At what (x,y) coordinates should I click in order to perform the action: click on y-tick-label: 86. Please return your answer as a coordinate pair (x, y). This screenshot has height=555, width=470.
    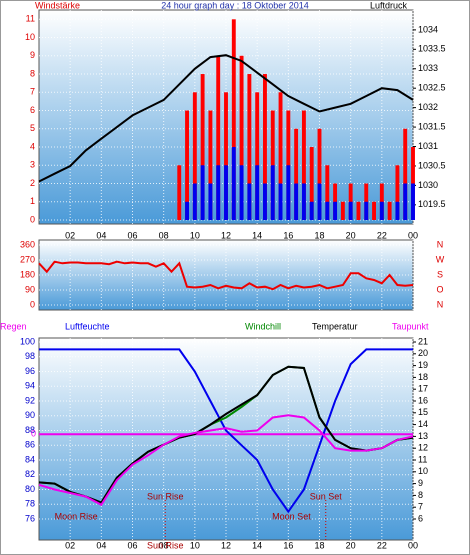
    Looking at the image, I should click on (30, 445).